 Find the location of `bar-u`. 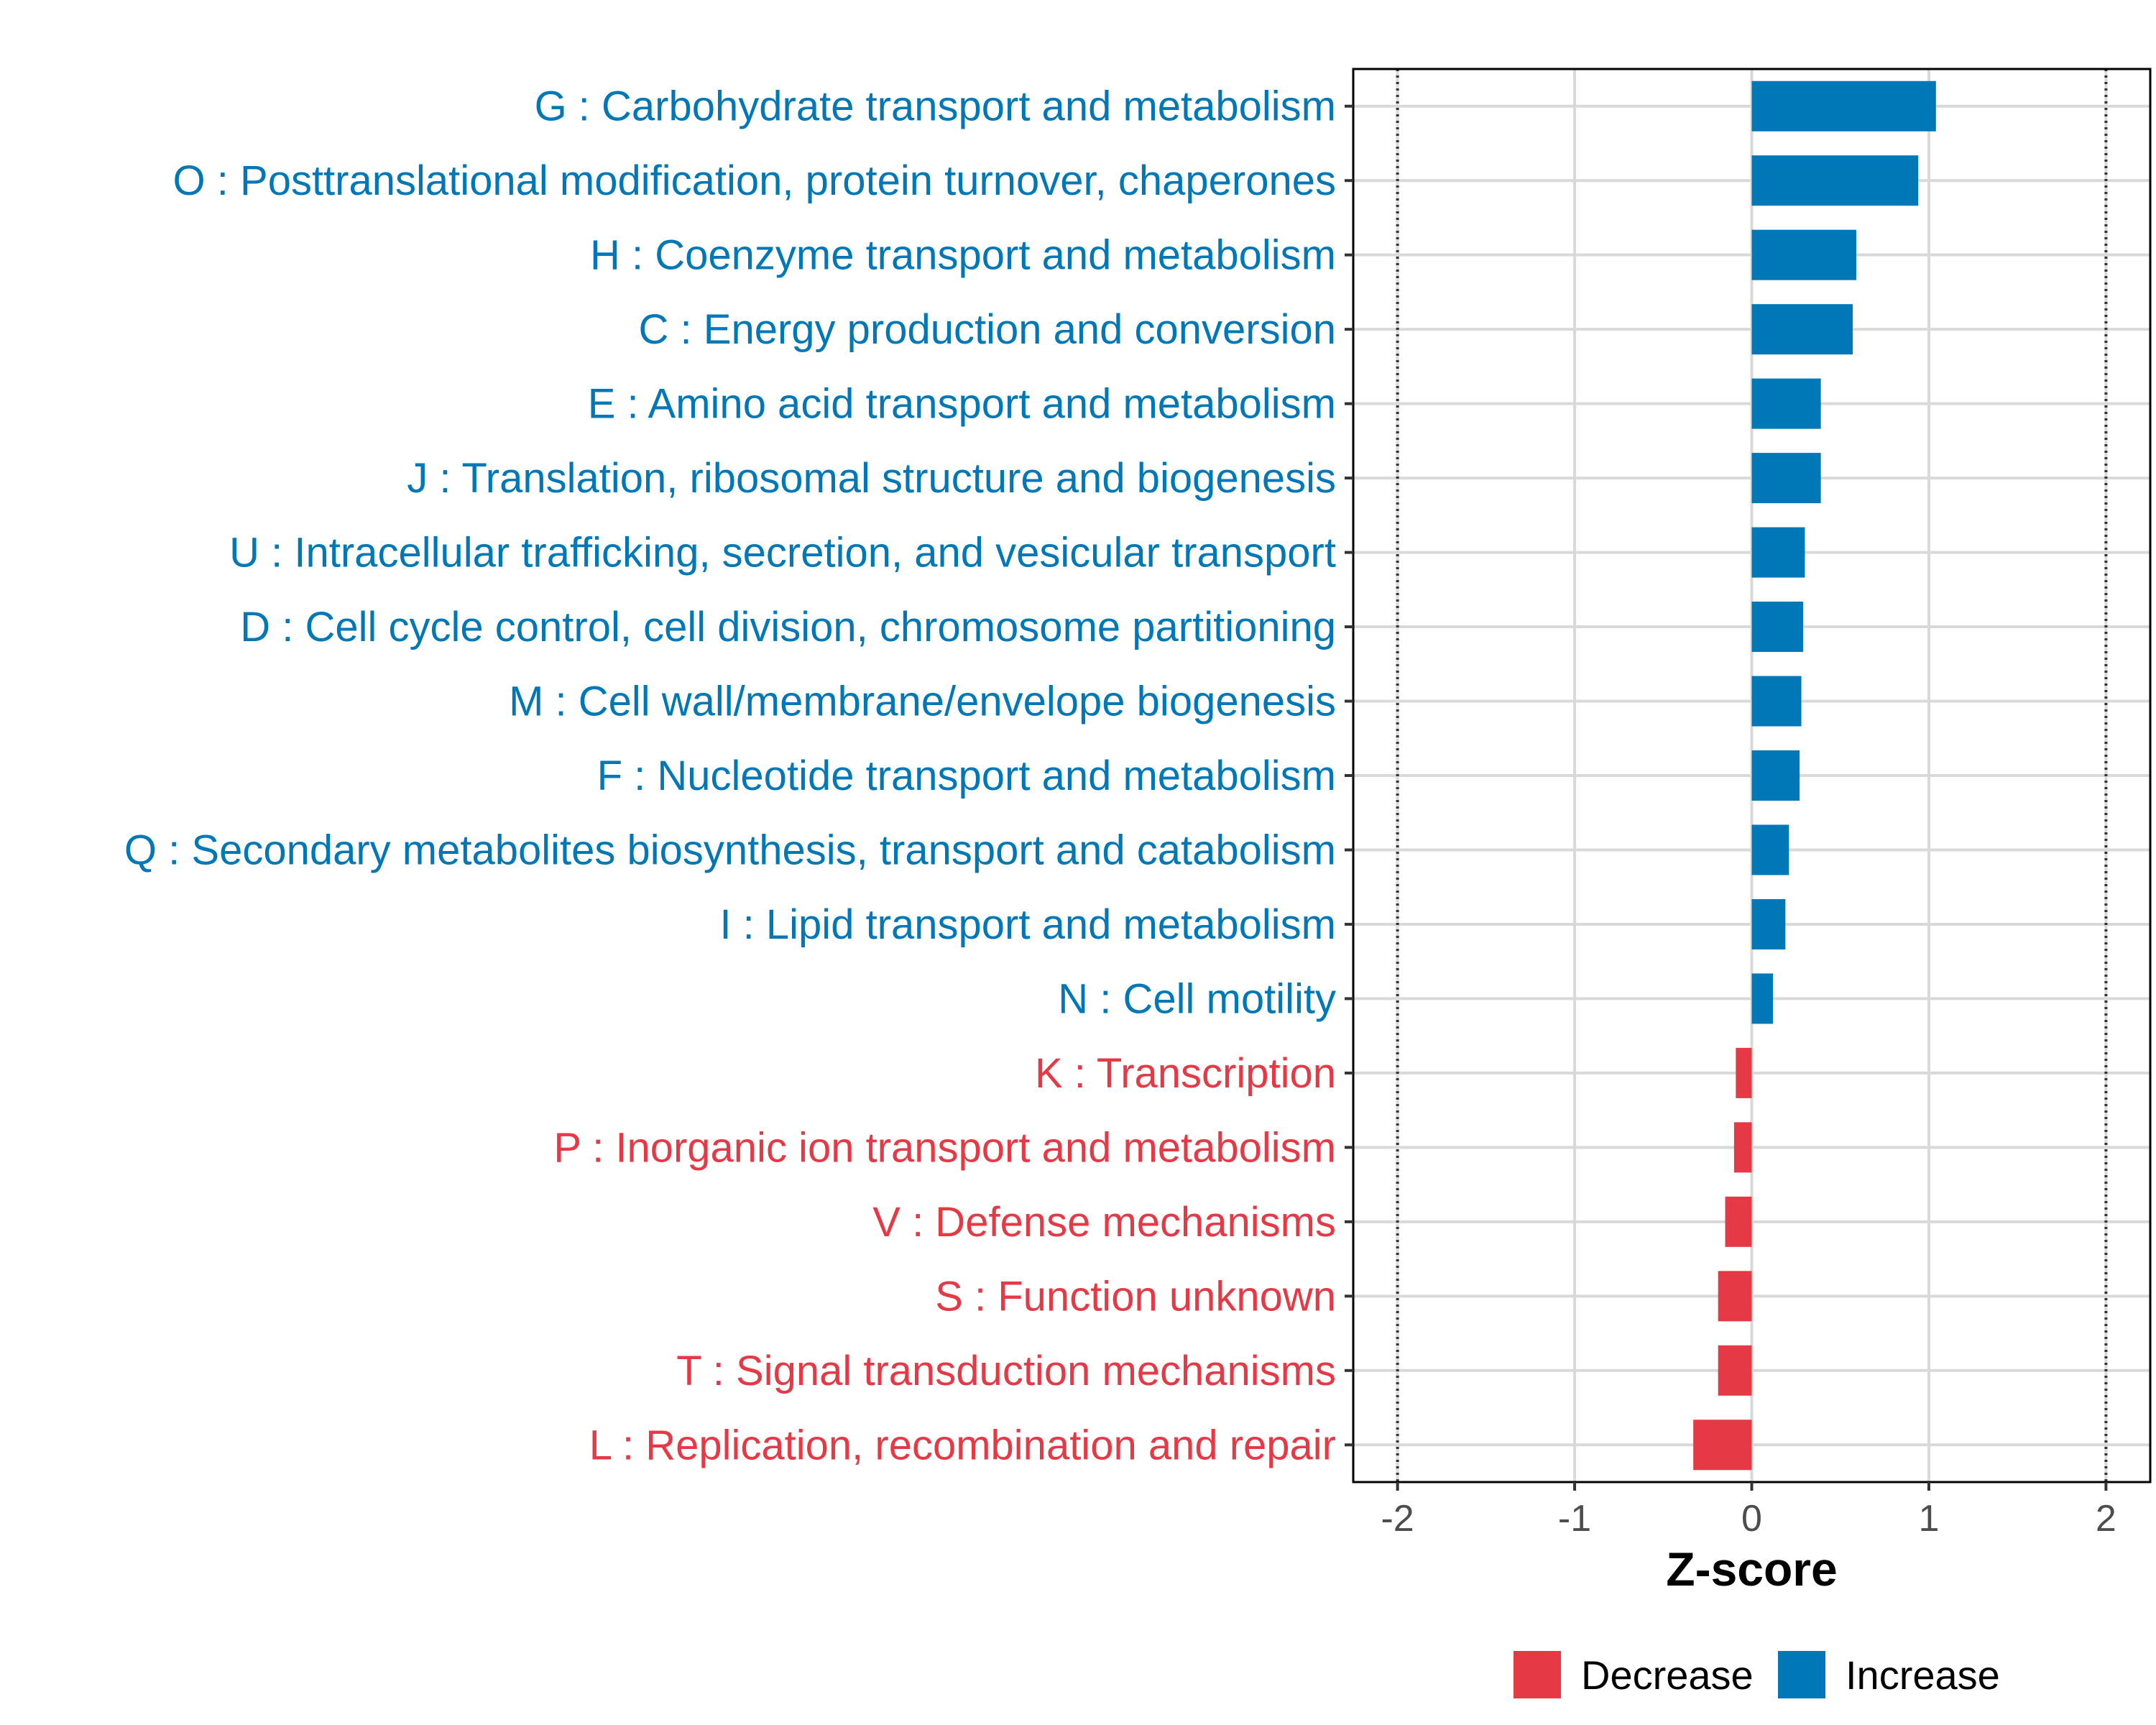

bar-u is located at coordinates (1778, 552).